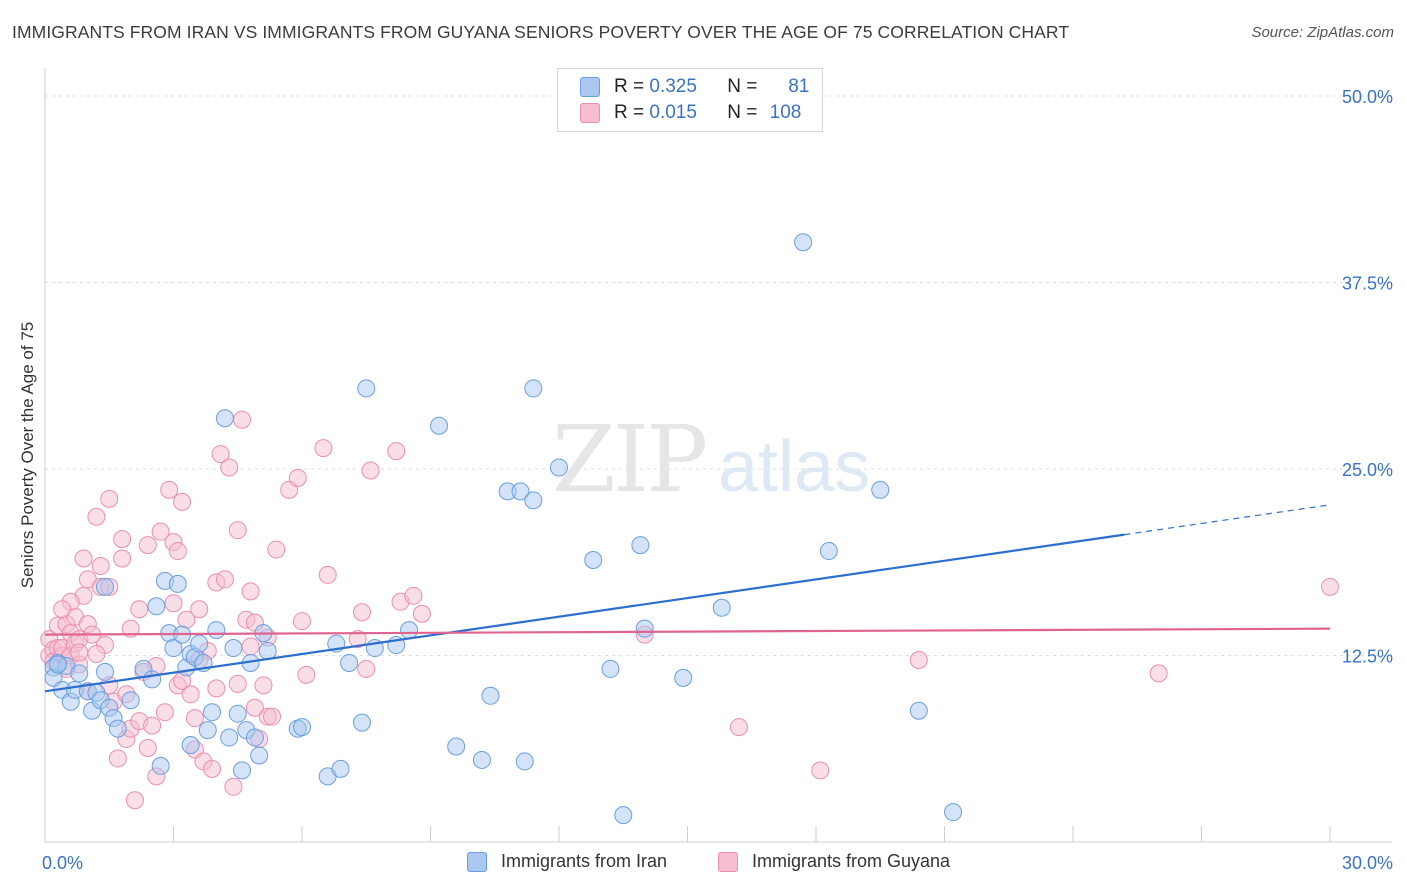  What do you see at coordinates (711, 459) in the screenshot?
I see `watermark: ZIP atlas` at bounding box center [711, 459].